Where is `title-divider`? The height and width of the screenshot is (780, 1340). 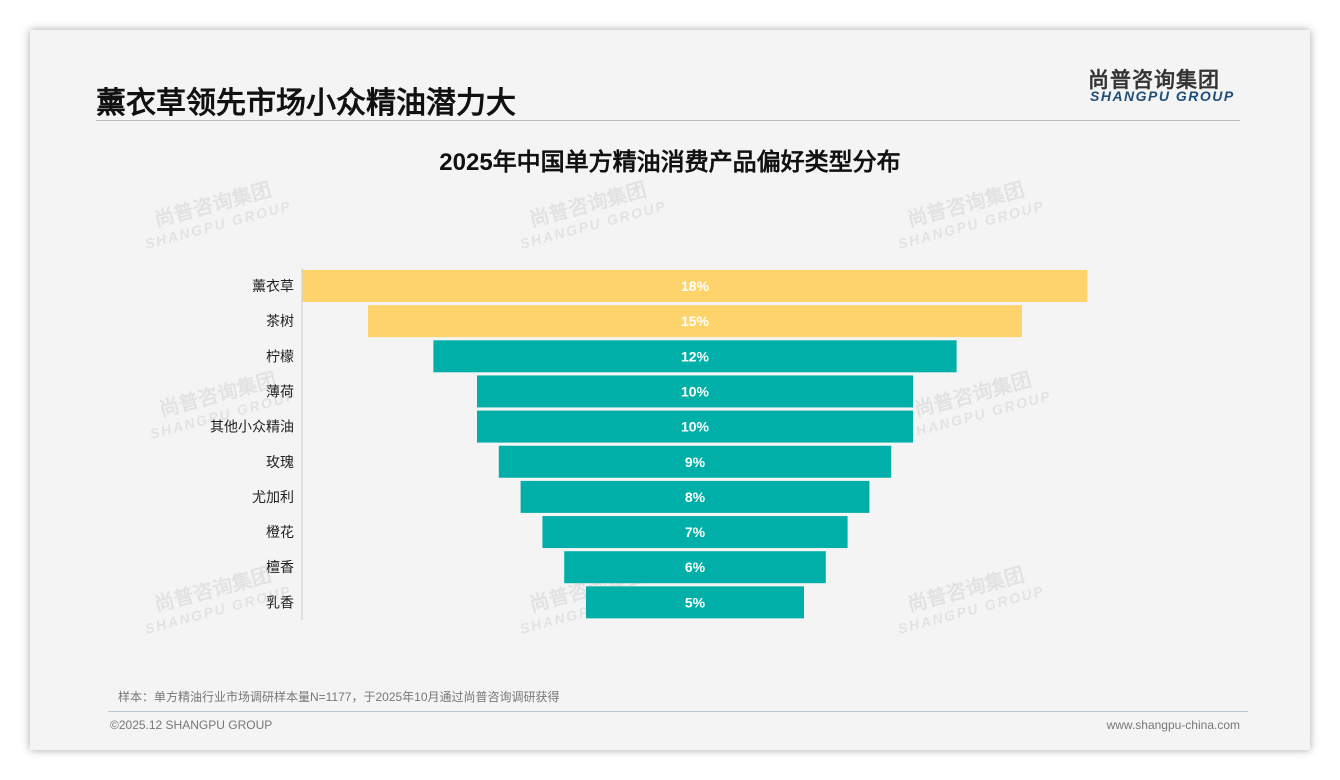
title-divider is located at coordinates (668, 120).